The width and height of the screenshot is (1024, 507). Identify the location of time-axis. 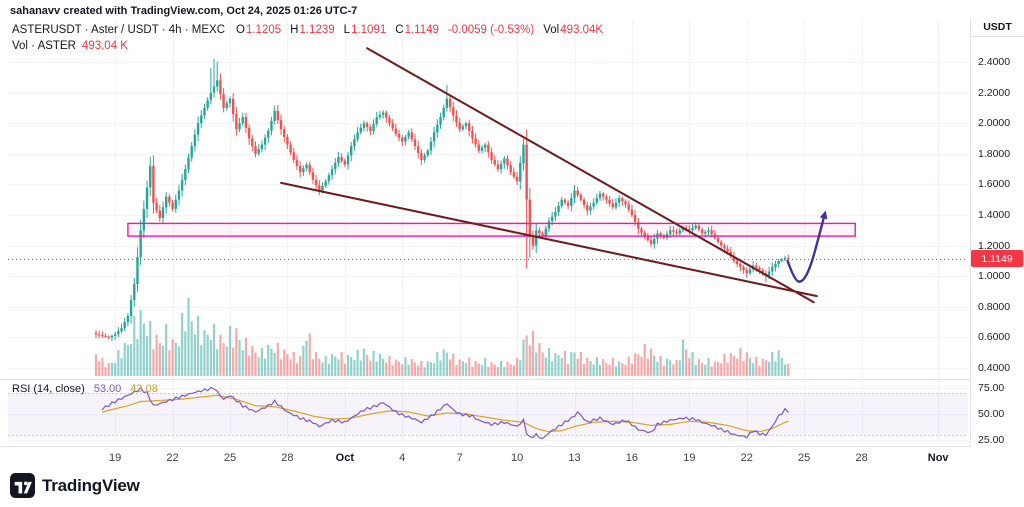
(485, 457).